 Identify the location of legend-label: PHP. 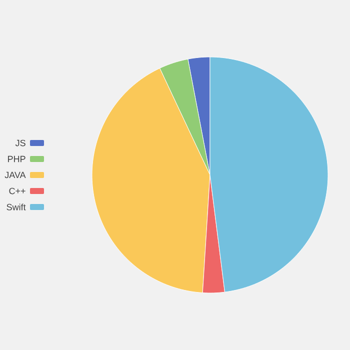
(17, 159).